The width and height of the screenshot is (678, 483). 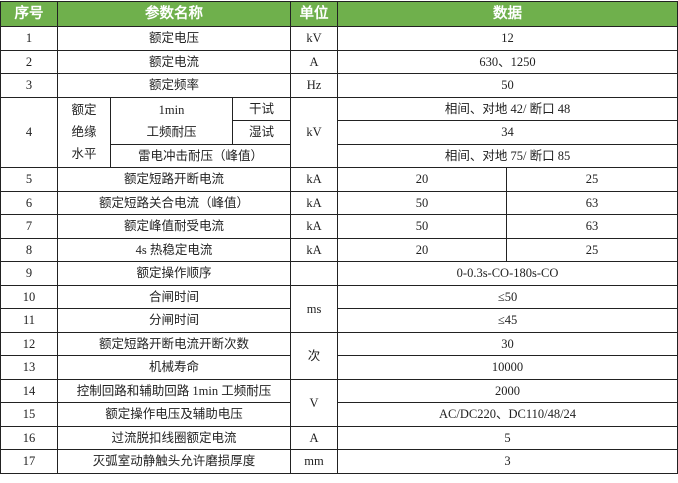 I want to click on seq: 4, so click(x=29, y=132).